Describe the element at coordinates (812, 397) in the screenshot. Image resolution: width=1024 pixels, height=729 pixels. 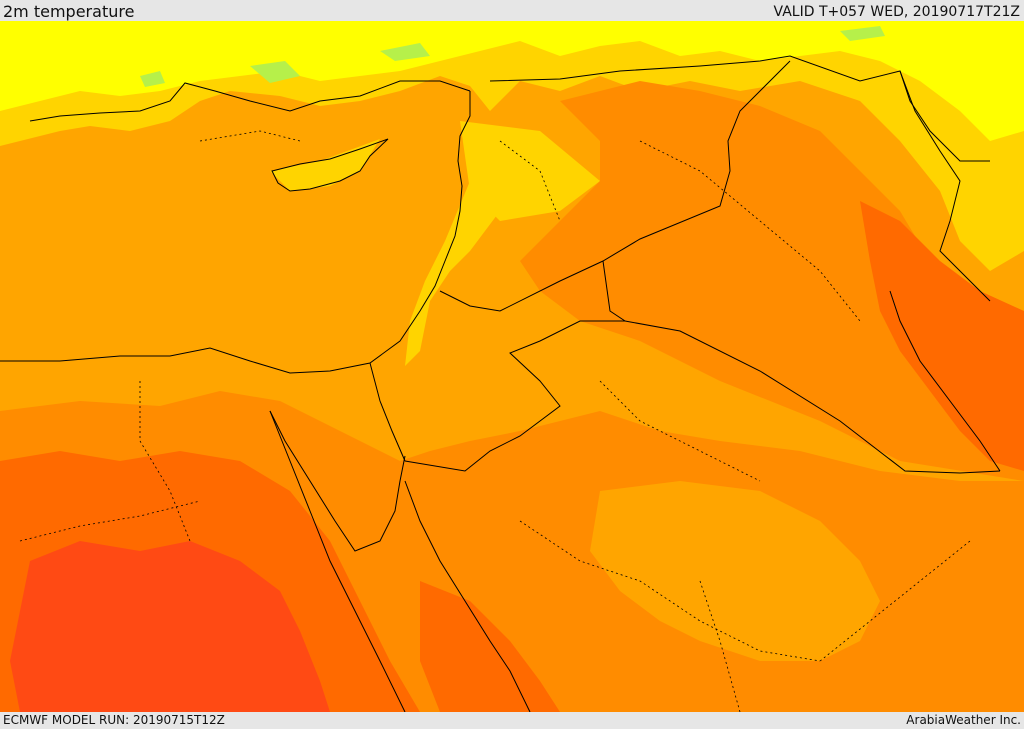
I see `border-iraq-saudi` at that location.